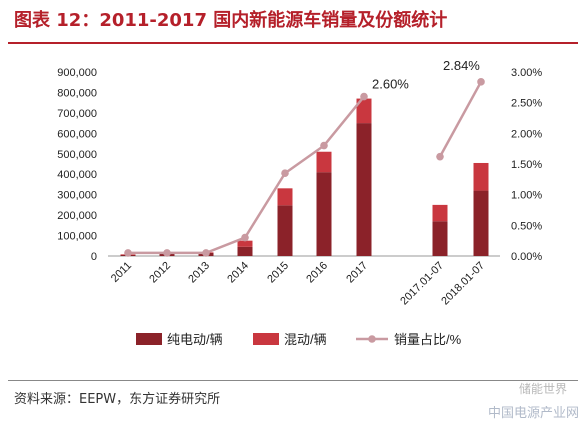  Describe the element at coordinates (77, 175) in the screenshot. I see `y-left-tick-label: 400,000` at that location.